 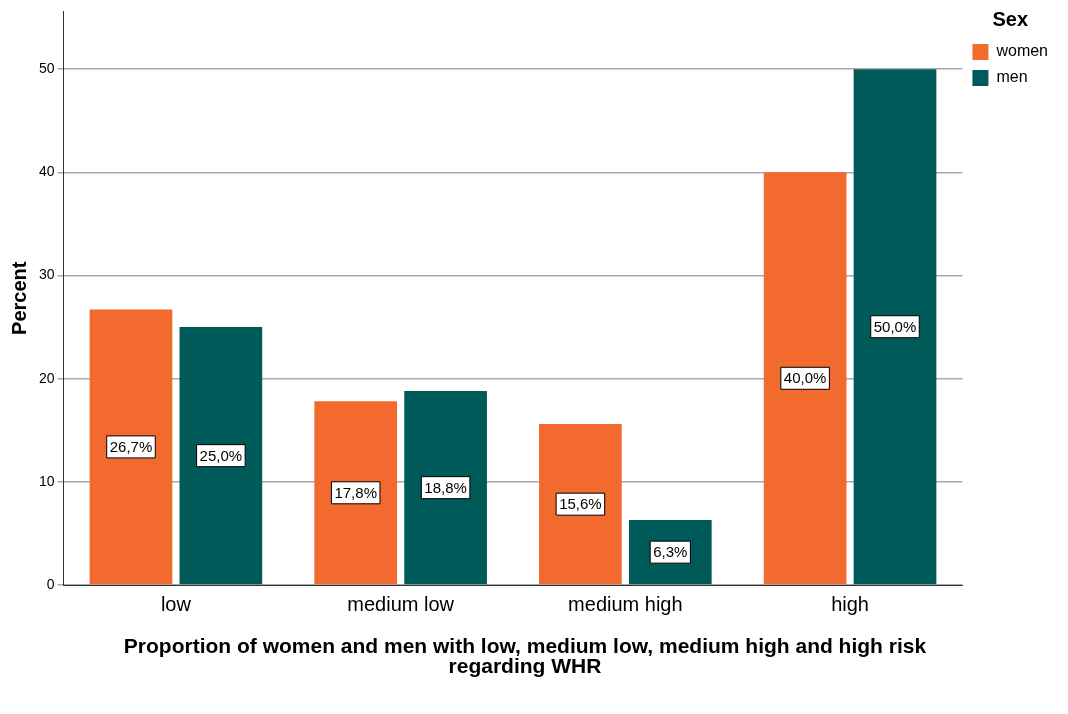 I want to click on x-tick-label: high, so click(x=850, y=603).